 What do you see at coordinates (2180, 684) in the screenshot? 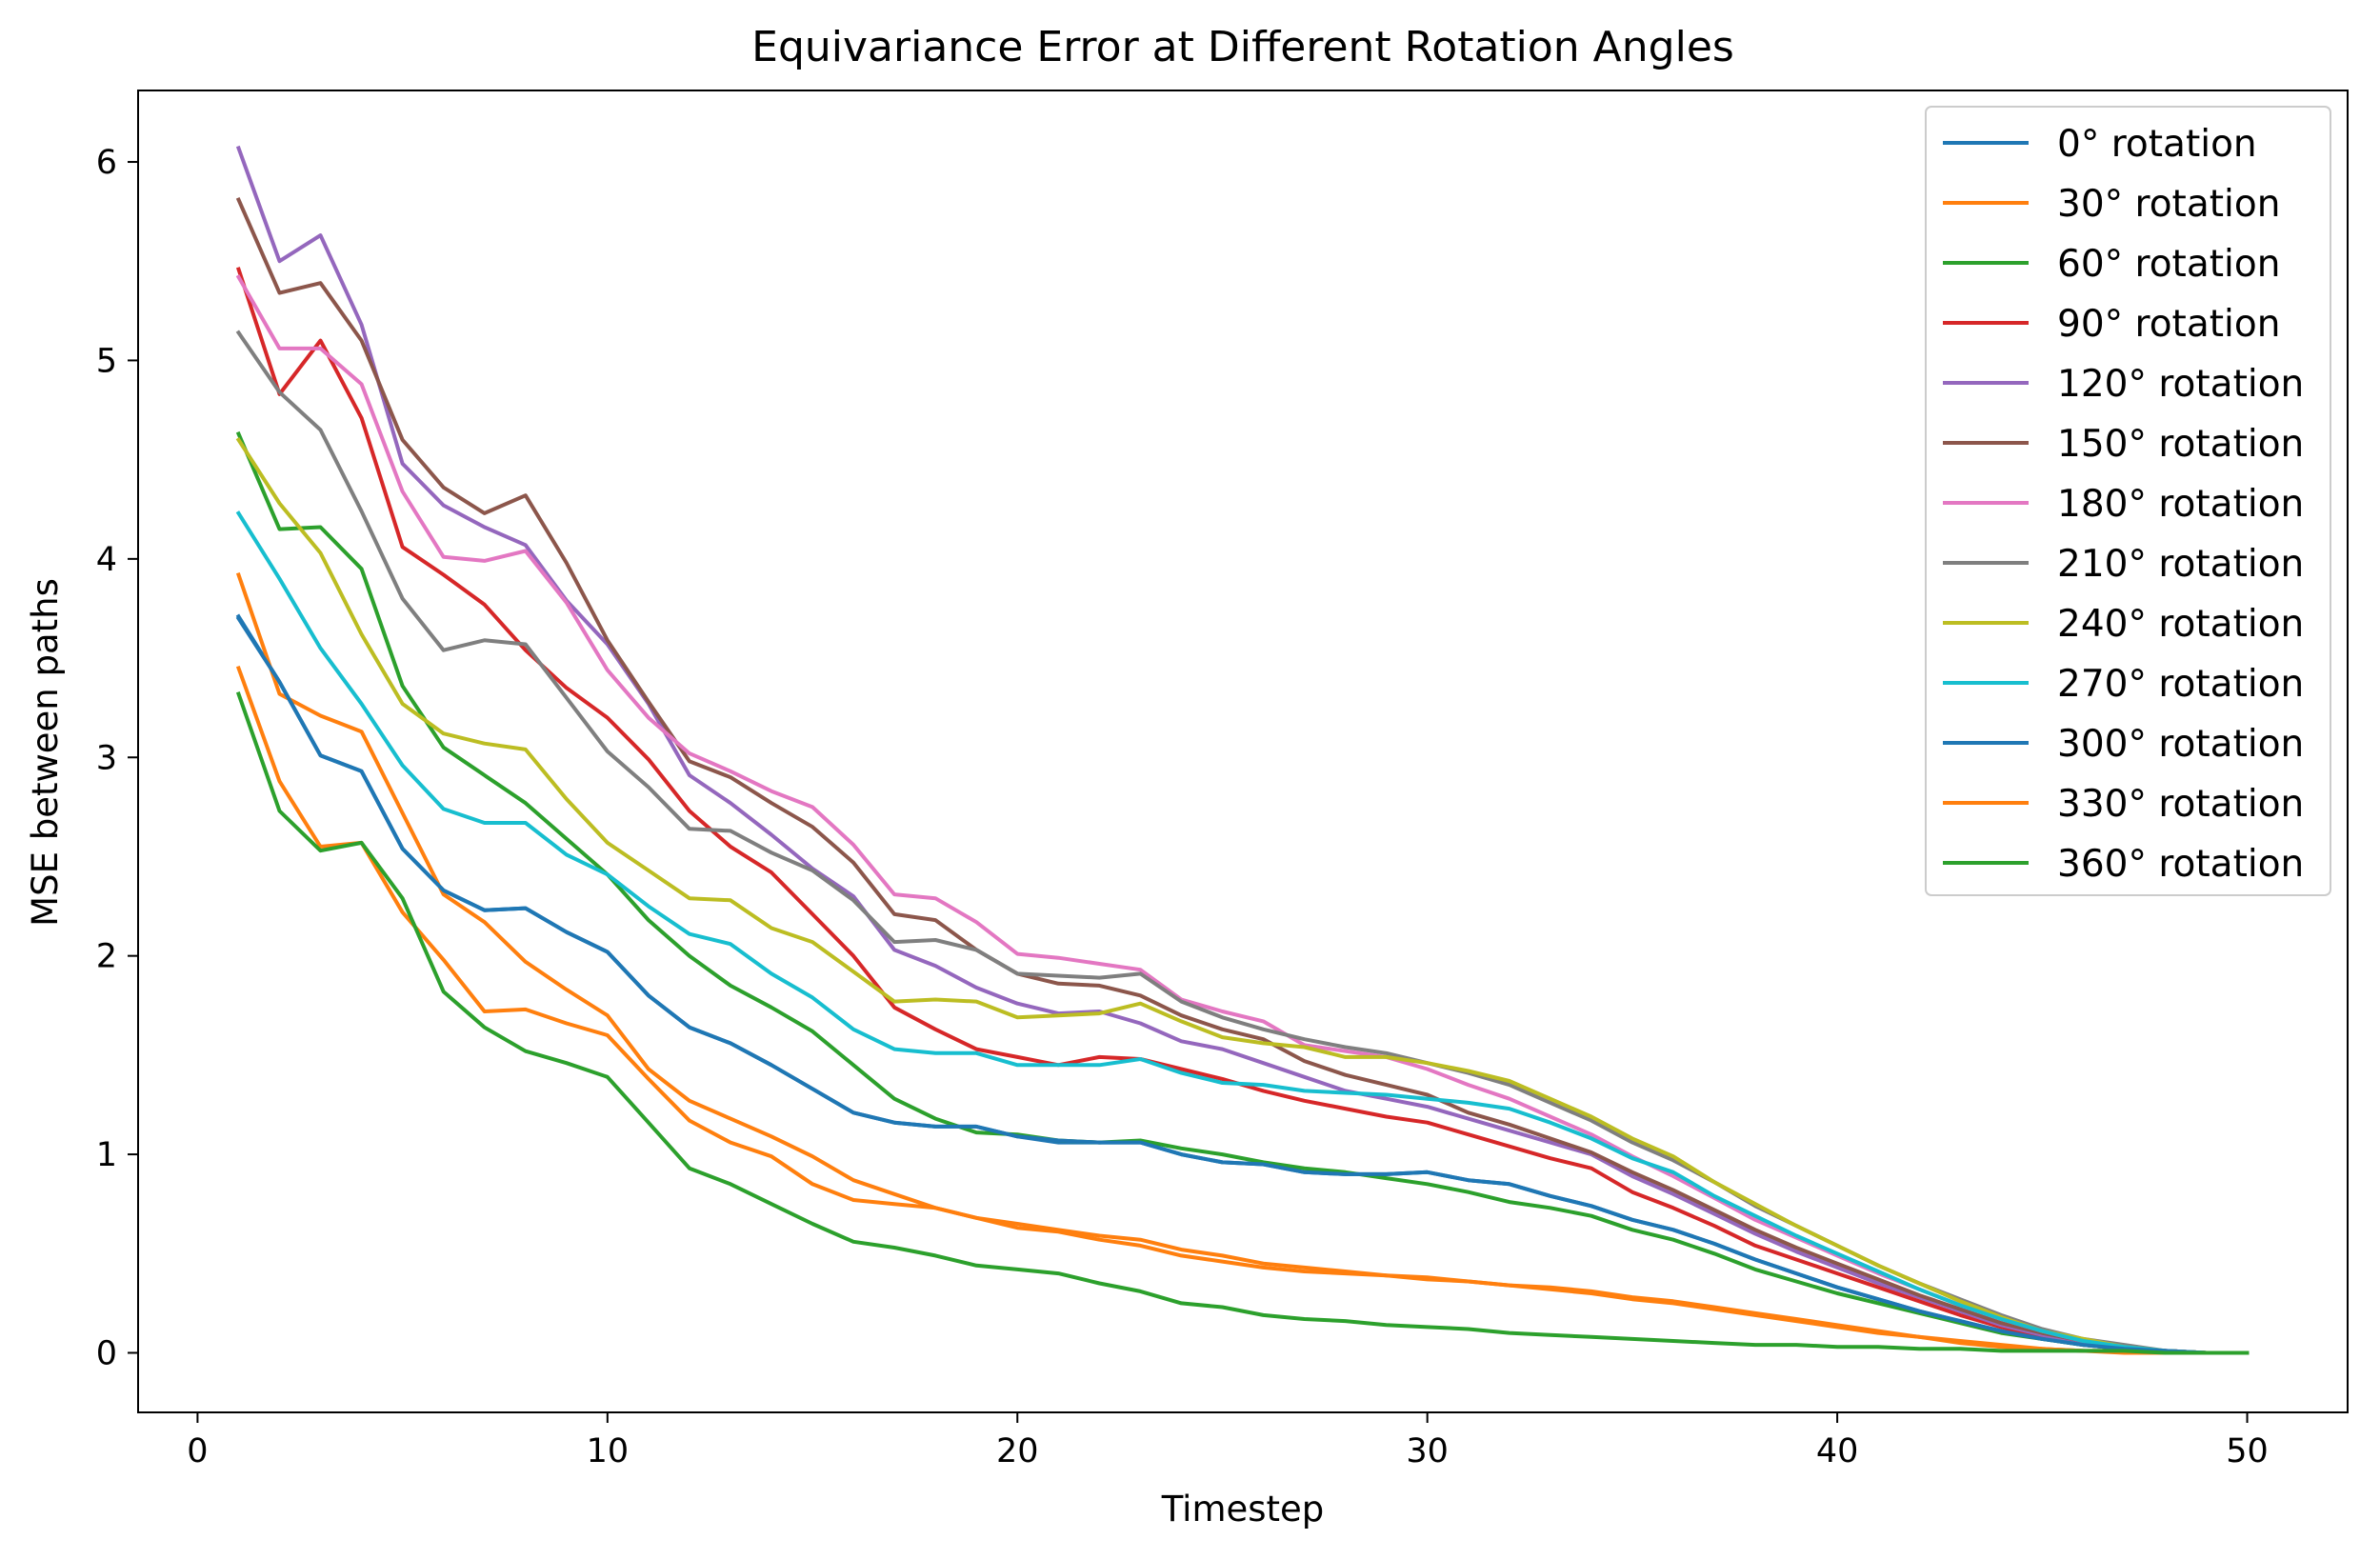
I see `legend-label: 270° rotation` at bounding box center [2180, 684].